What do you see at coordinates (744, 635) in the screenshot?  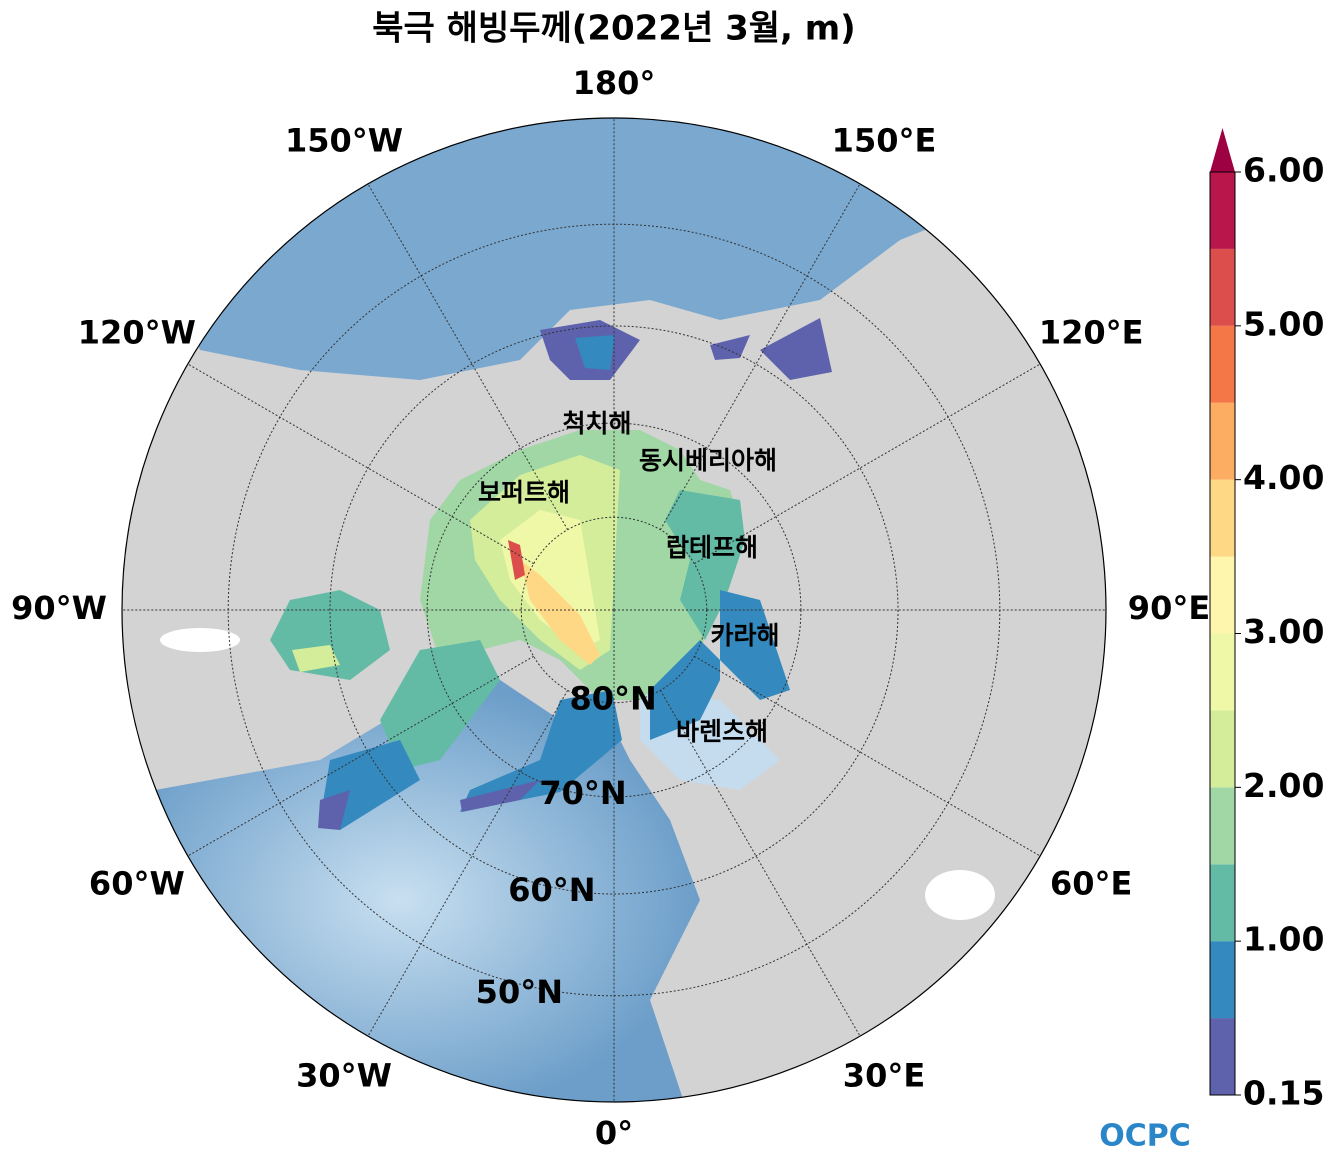 I see `sea-label: 카라해` at bounding box center [744, 635].